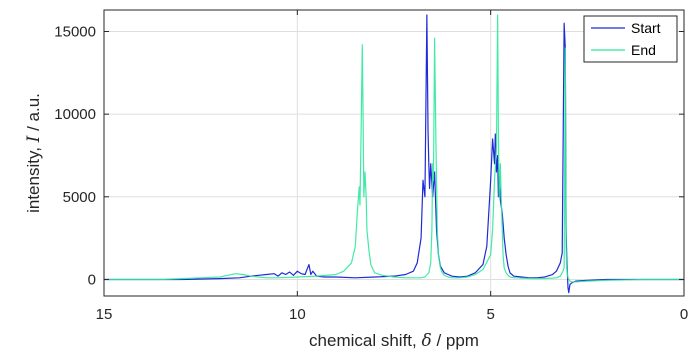 The image size is (693, 356). What do you see at coordinates (92, 279) in the screenshot?
I see `y-tick-label: 0` at bounding box center [92, 279].